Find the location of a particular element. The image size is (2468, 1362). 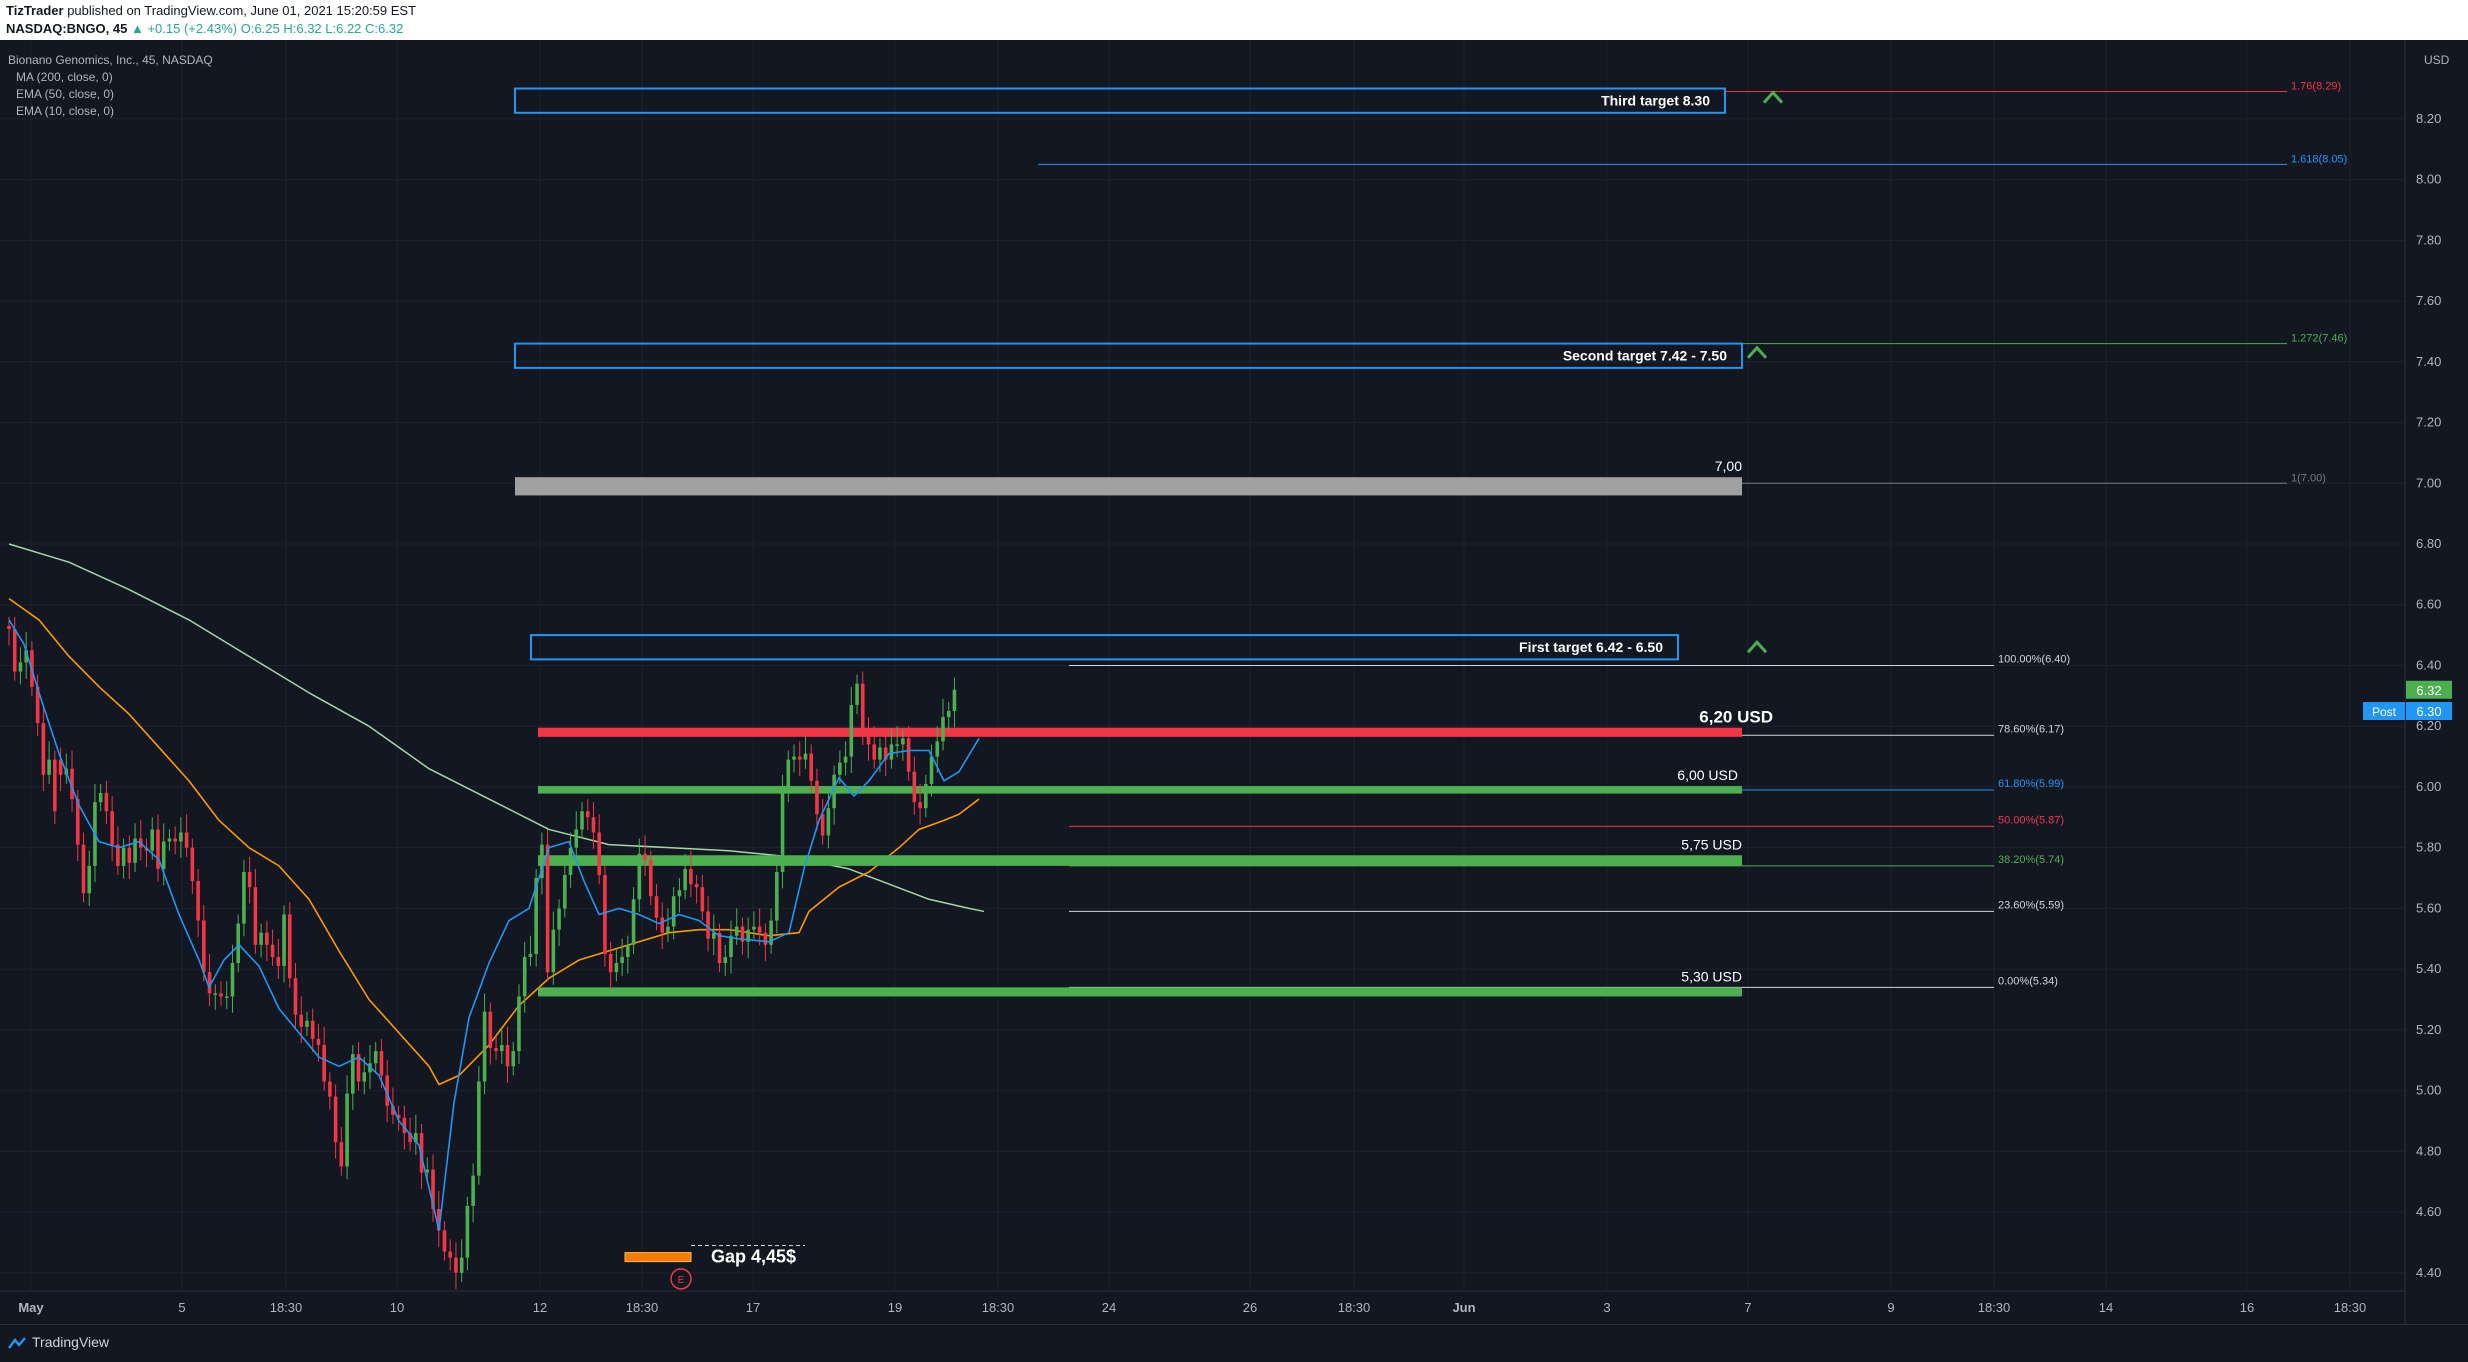

time-tick: 5 is located at coordinates (181, 1307).